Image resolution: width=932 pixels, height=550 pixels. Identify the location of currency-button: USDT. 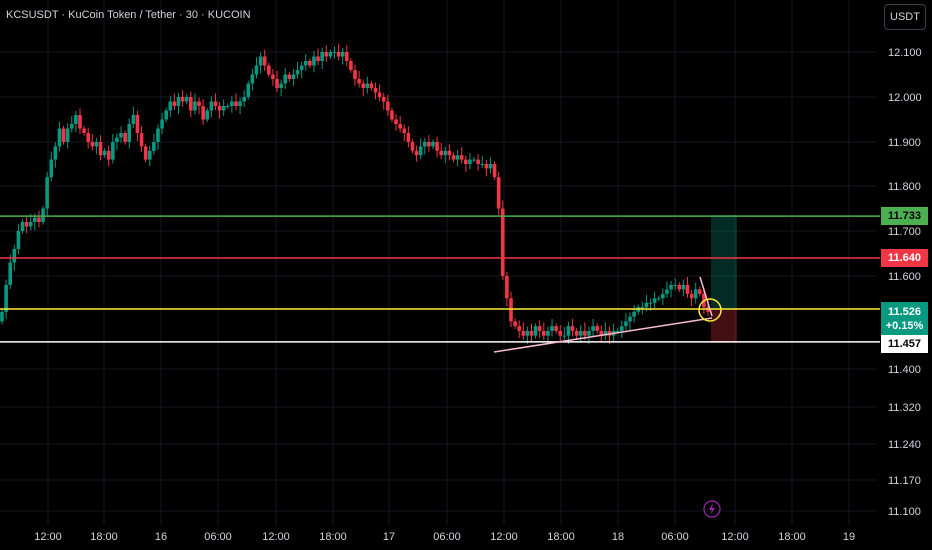
(905, 17).